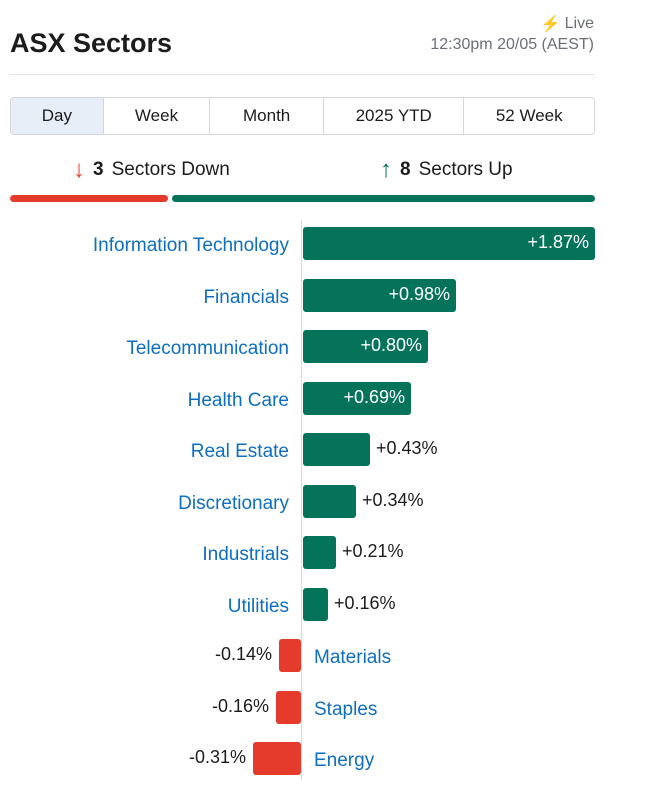 The image size is (650, 787). Describe the element at coordinates (190, 245) in the screenshot. I see `sector-label: Information Technology` at that location.